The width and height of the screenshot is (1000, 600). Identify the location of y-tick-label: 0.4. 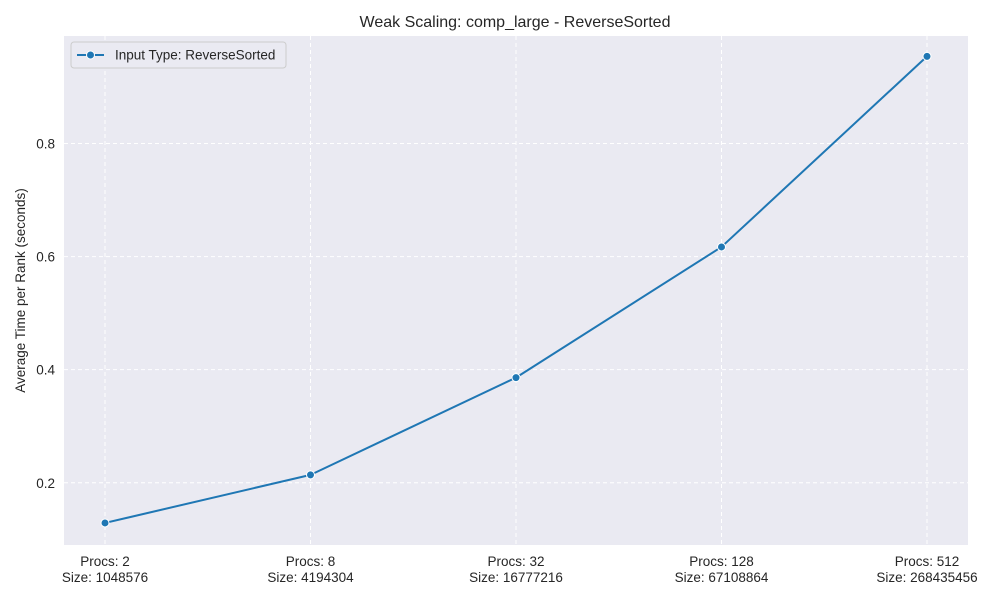
(45, 370).